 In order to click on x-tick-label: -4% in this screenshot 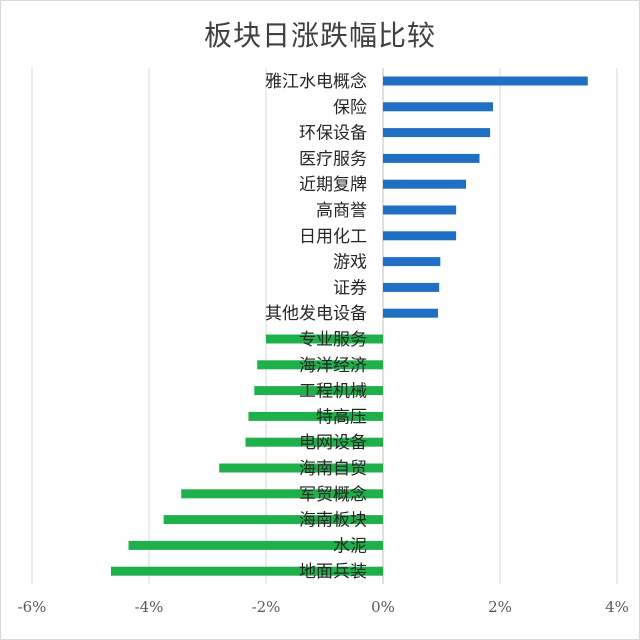, I will do `click(149, 607)`.